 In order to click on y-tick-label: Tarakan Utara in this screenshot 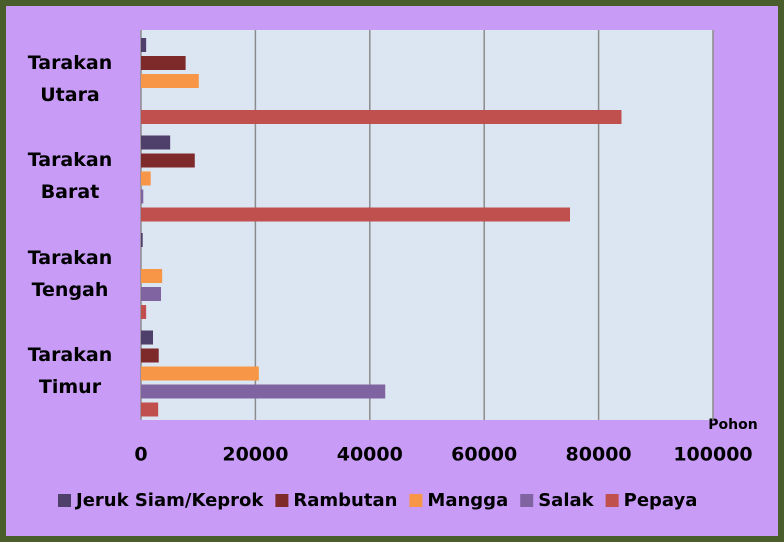, I will do `click(70, 78)`.